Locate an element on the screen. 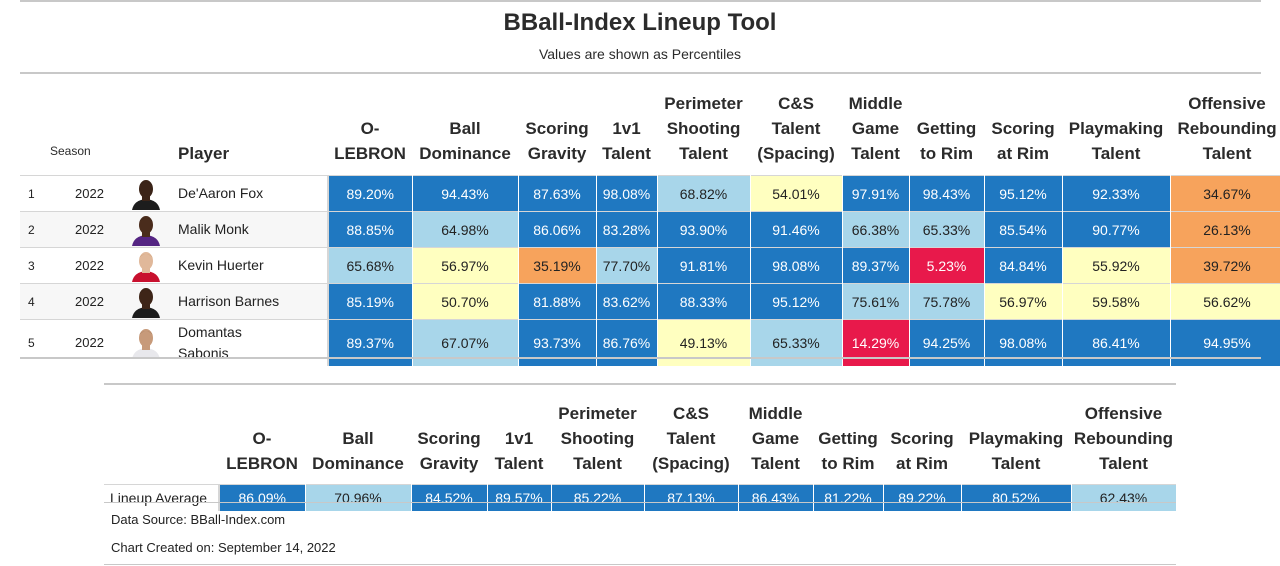 The height and width of the screenshot is (566, 1280). percentile-cell-getting-to-rim: 98.43% is located at coordinates (947, 193).